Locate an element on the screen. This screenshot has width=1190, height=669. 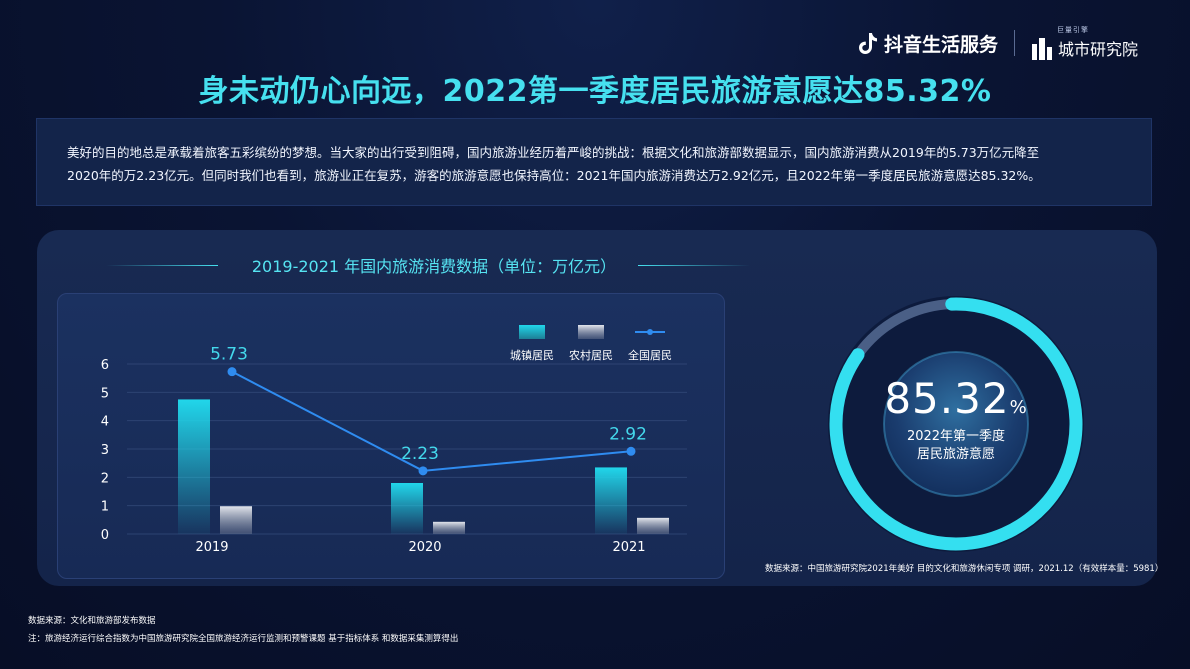
y-tick-label: 5 is located at coordinates (105, 393).